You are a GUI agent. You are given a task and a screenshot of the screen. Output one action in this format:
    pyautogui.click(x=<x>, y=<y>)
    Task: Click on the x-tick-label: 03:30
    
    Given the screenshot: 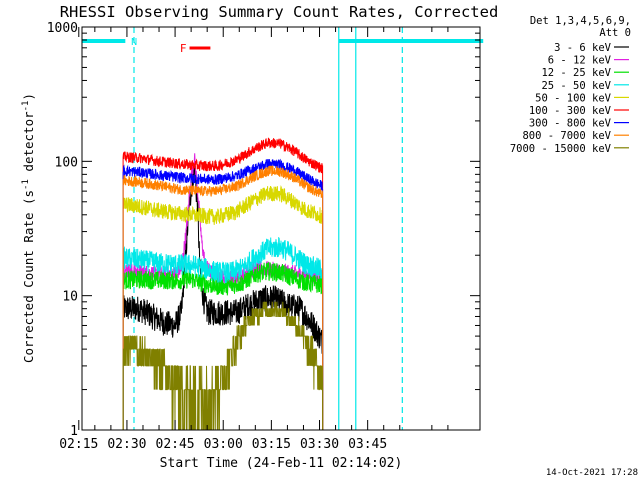 What is the action you would take?
    pyautogui.click(x=319, y=444)
    